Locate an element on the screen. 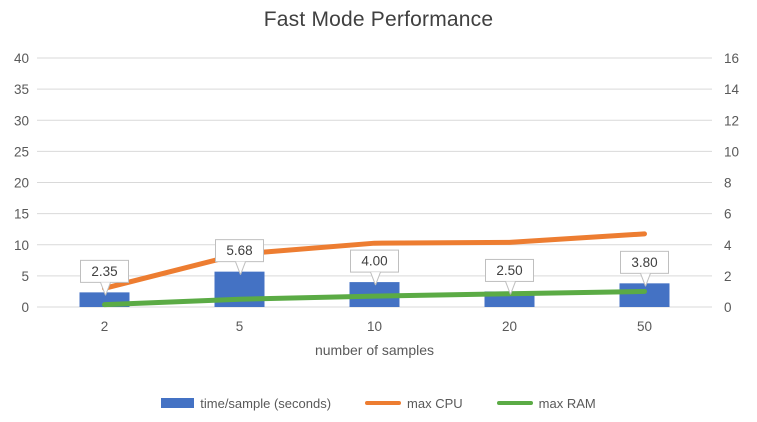  right-axis-tick-label: 4 is located at coordinates (728, 245).